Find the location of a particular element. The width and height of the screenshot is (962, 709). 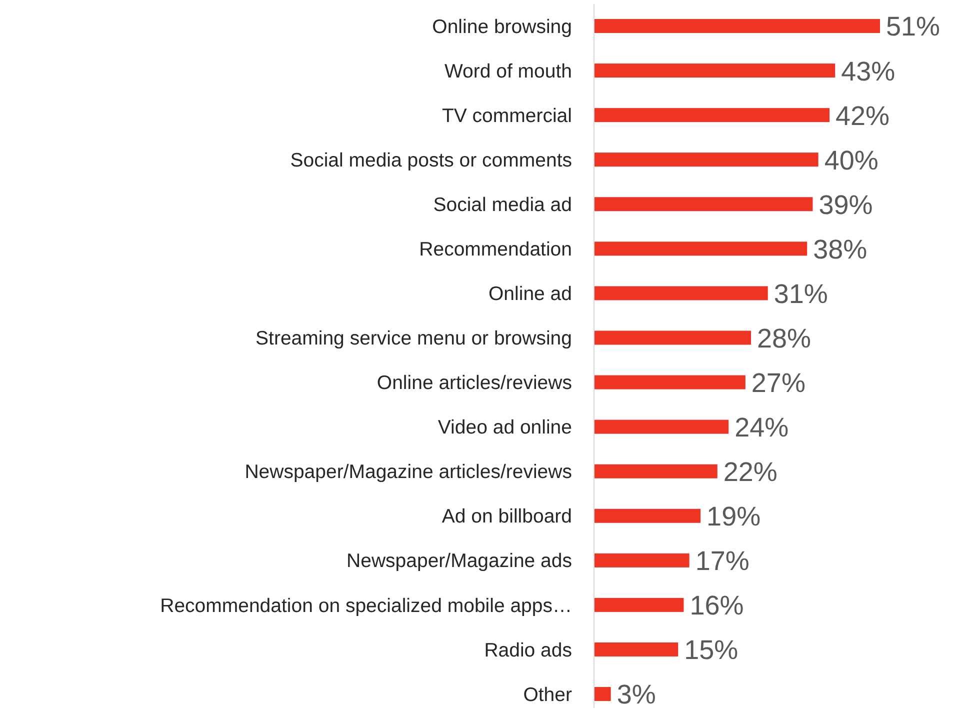

data-label: 40% is located at coordinates (851, 160).